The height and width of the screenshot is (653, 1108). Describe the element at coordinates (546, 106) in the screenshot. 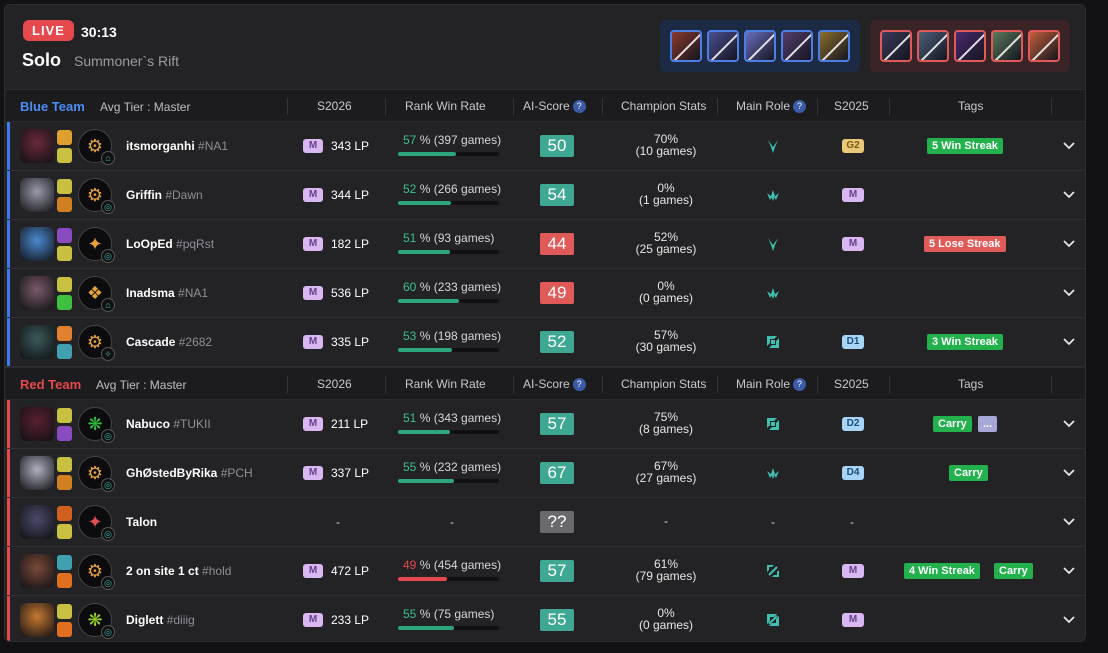

I see `column-label: AI-Score` at that location.